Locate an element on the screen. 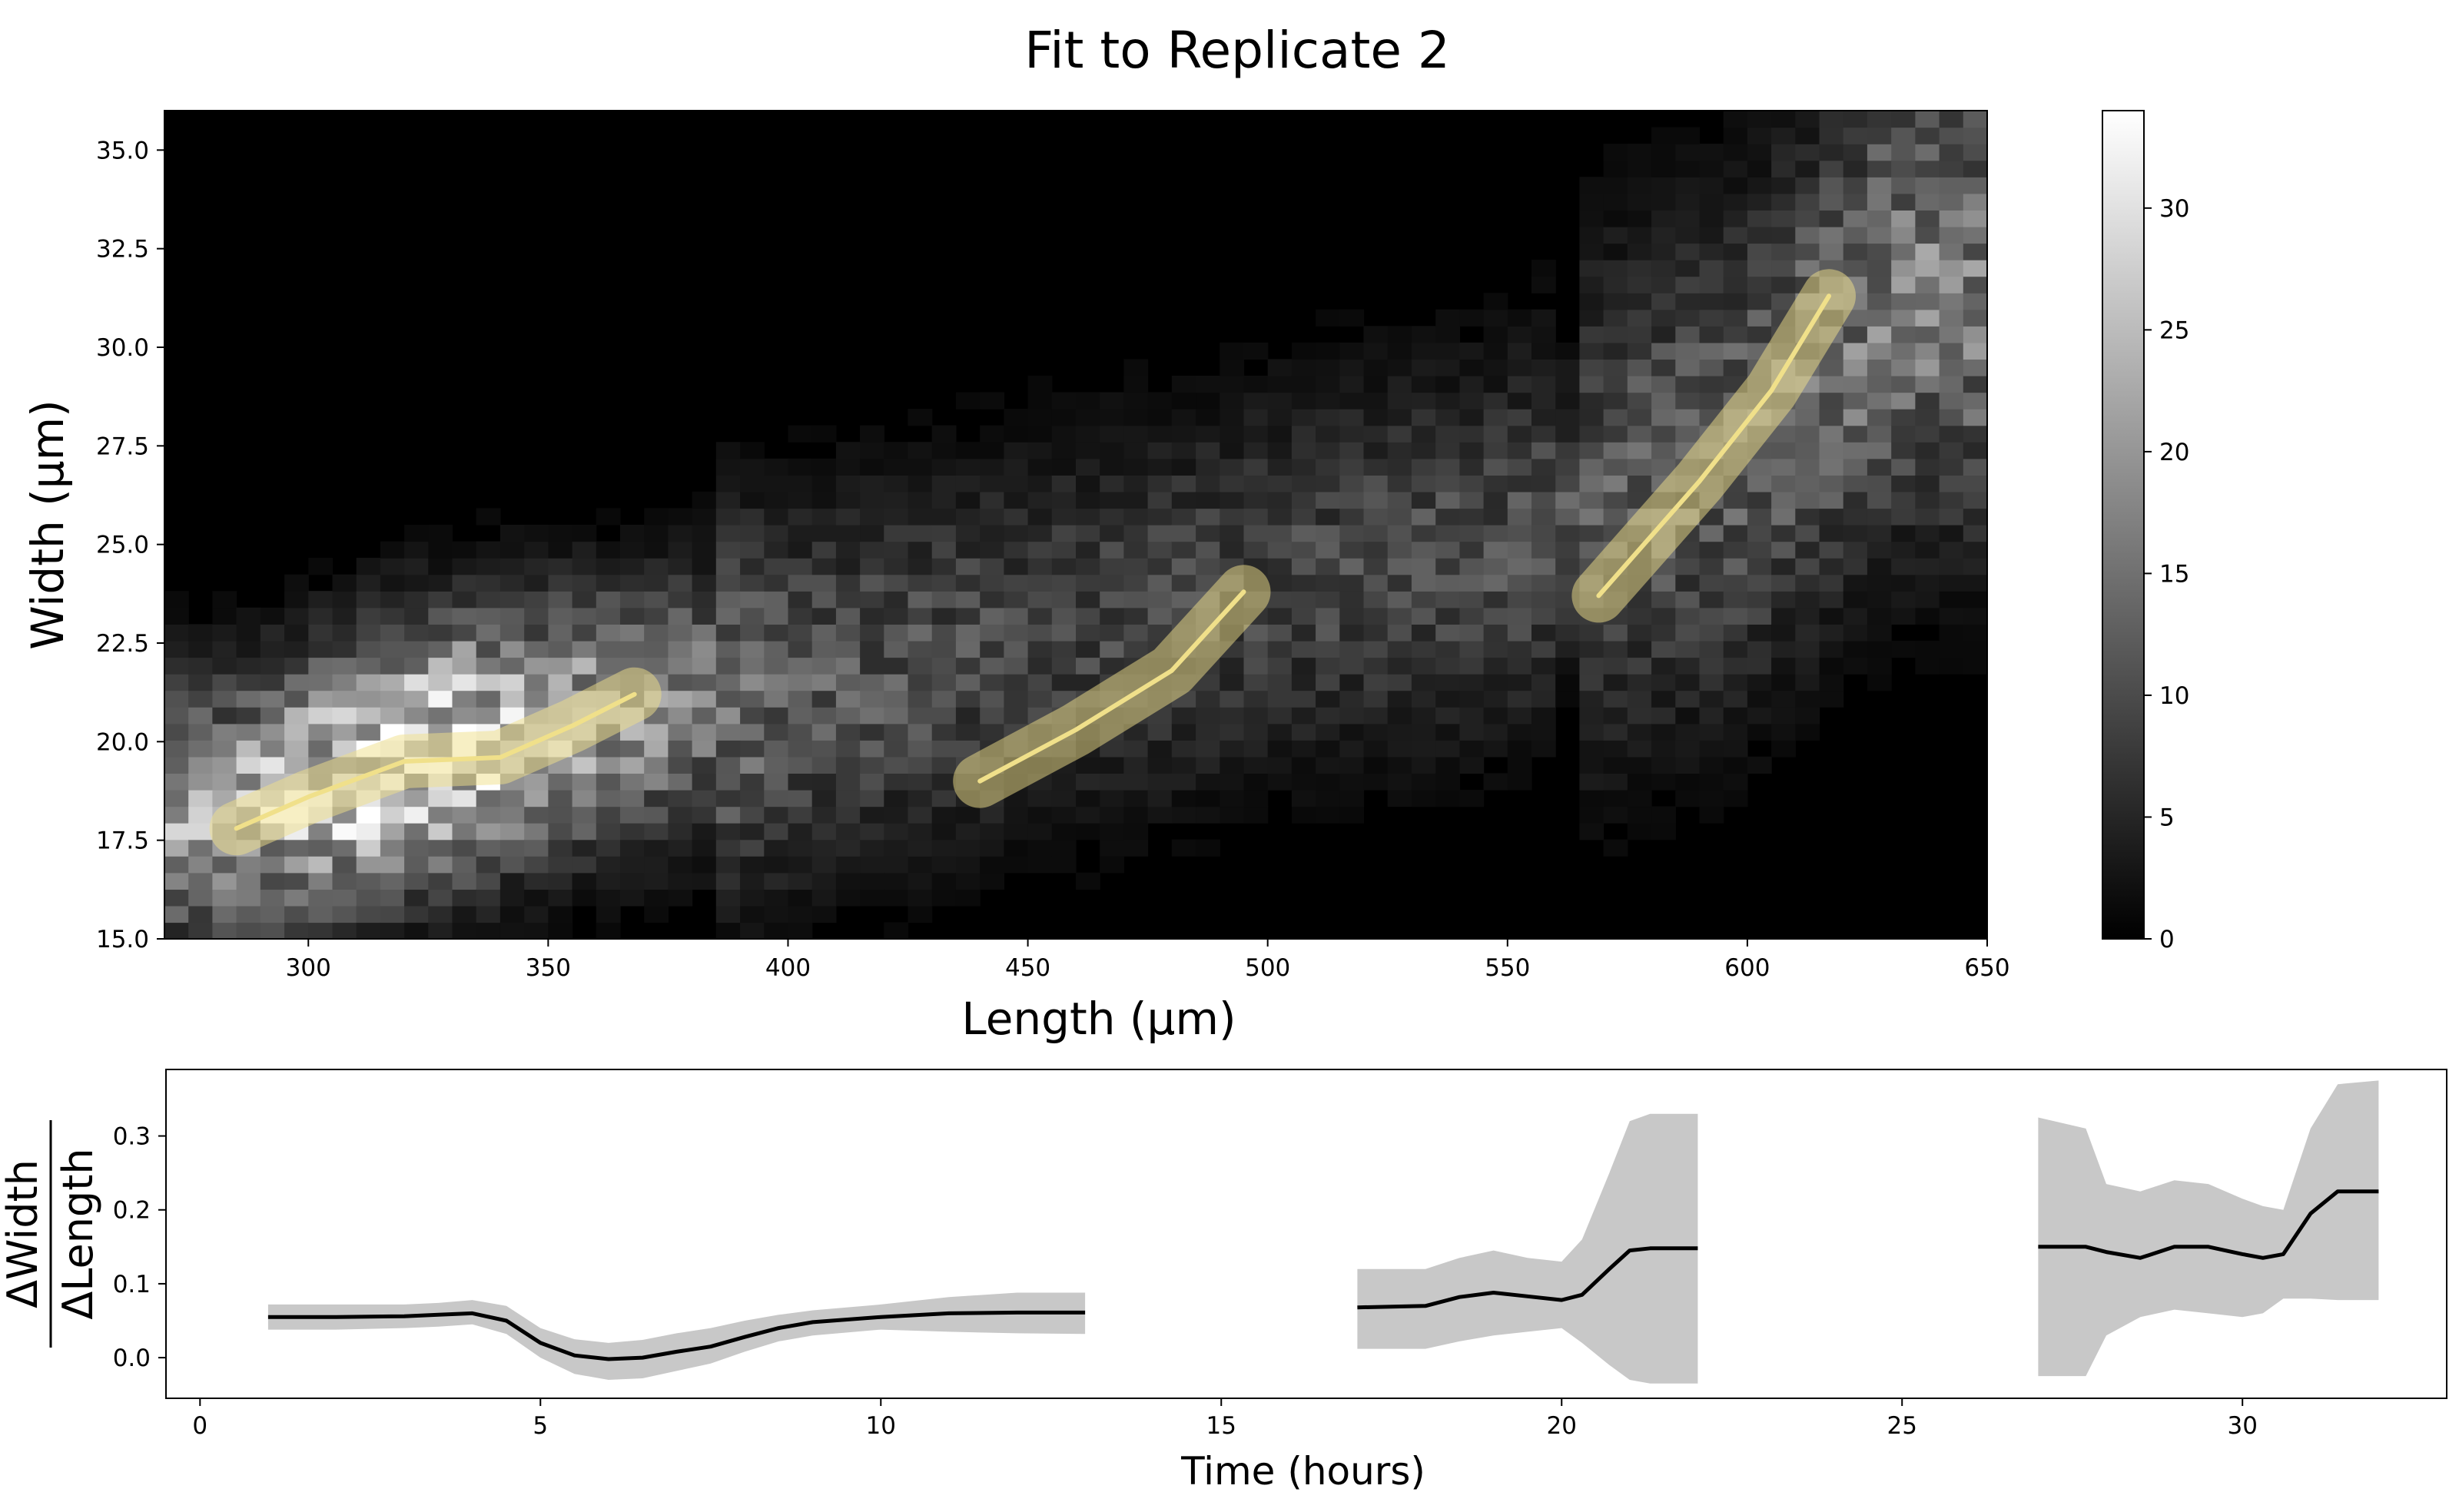 This screenshot has height=1512, width=2459. slope-x-tick-label: 5 is located at coordinates (540, 1426).